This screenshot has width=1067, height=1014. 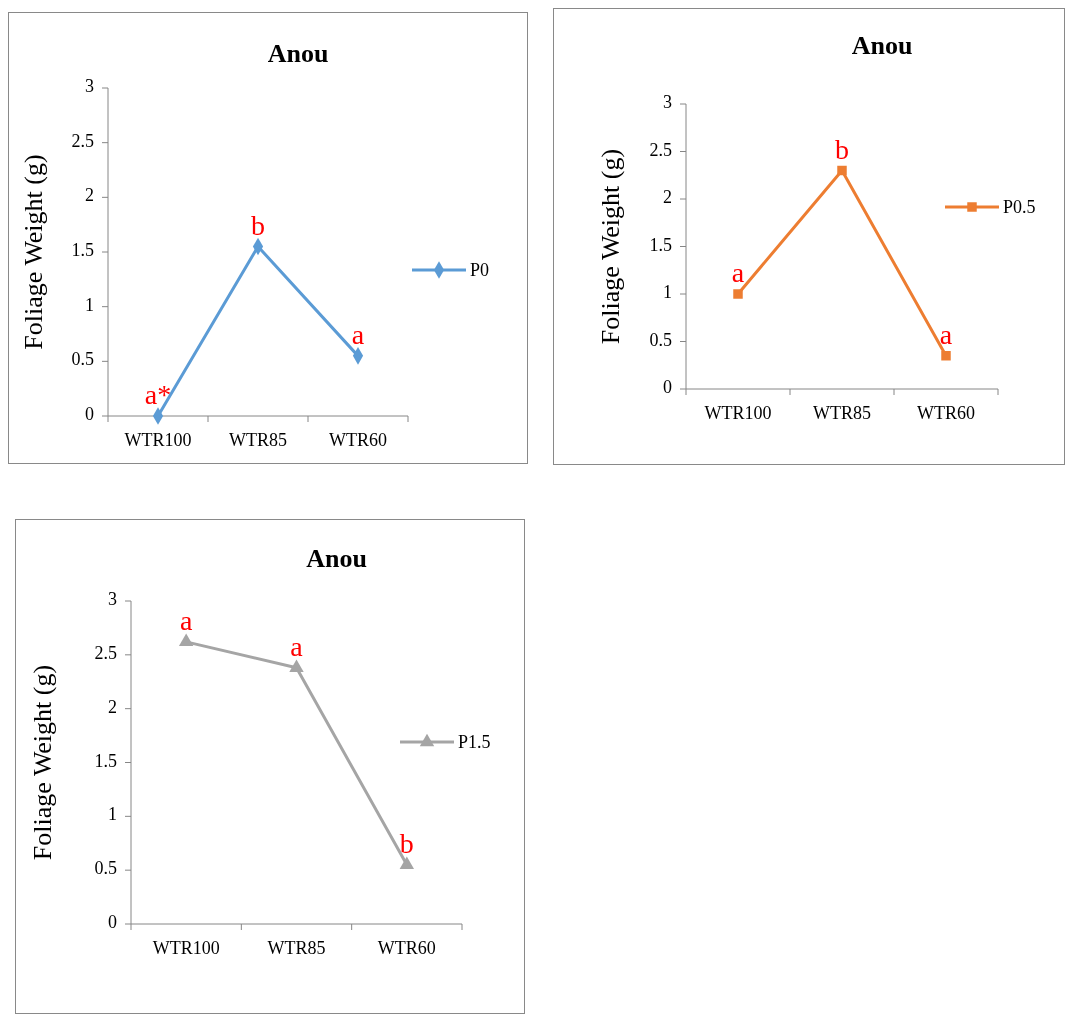 What do you see at coordinates (158, 394) in the screenshot?
I see `annotation: a*` at bounding box center [158, 394].